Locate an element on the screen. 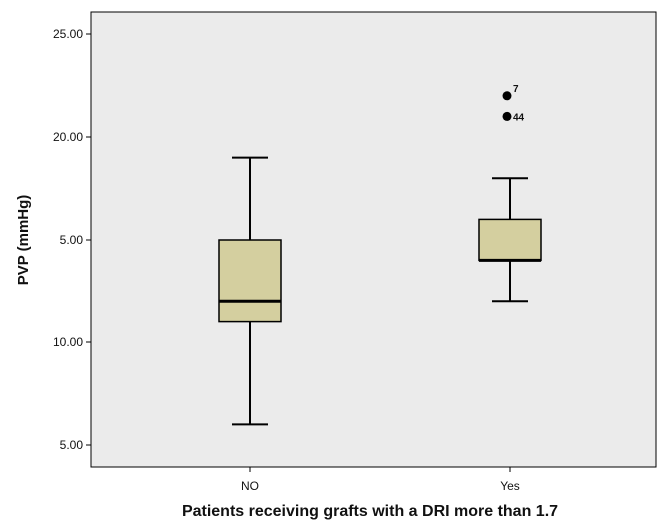  y-axis-ticks: 5.00 10.00 5.00 20.00 25.00 is located at coordinates (72, 239).